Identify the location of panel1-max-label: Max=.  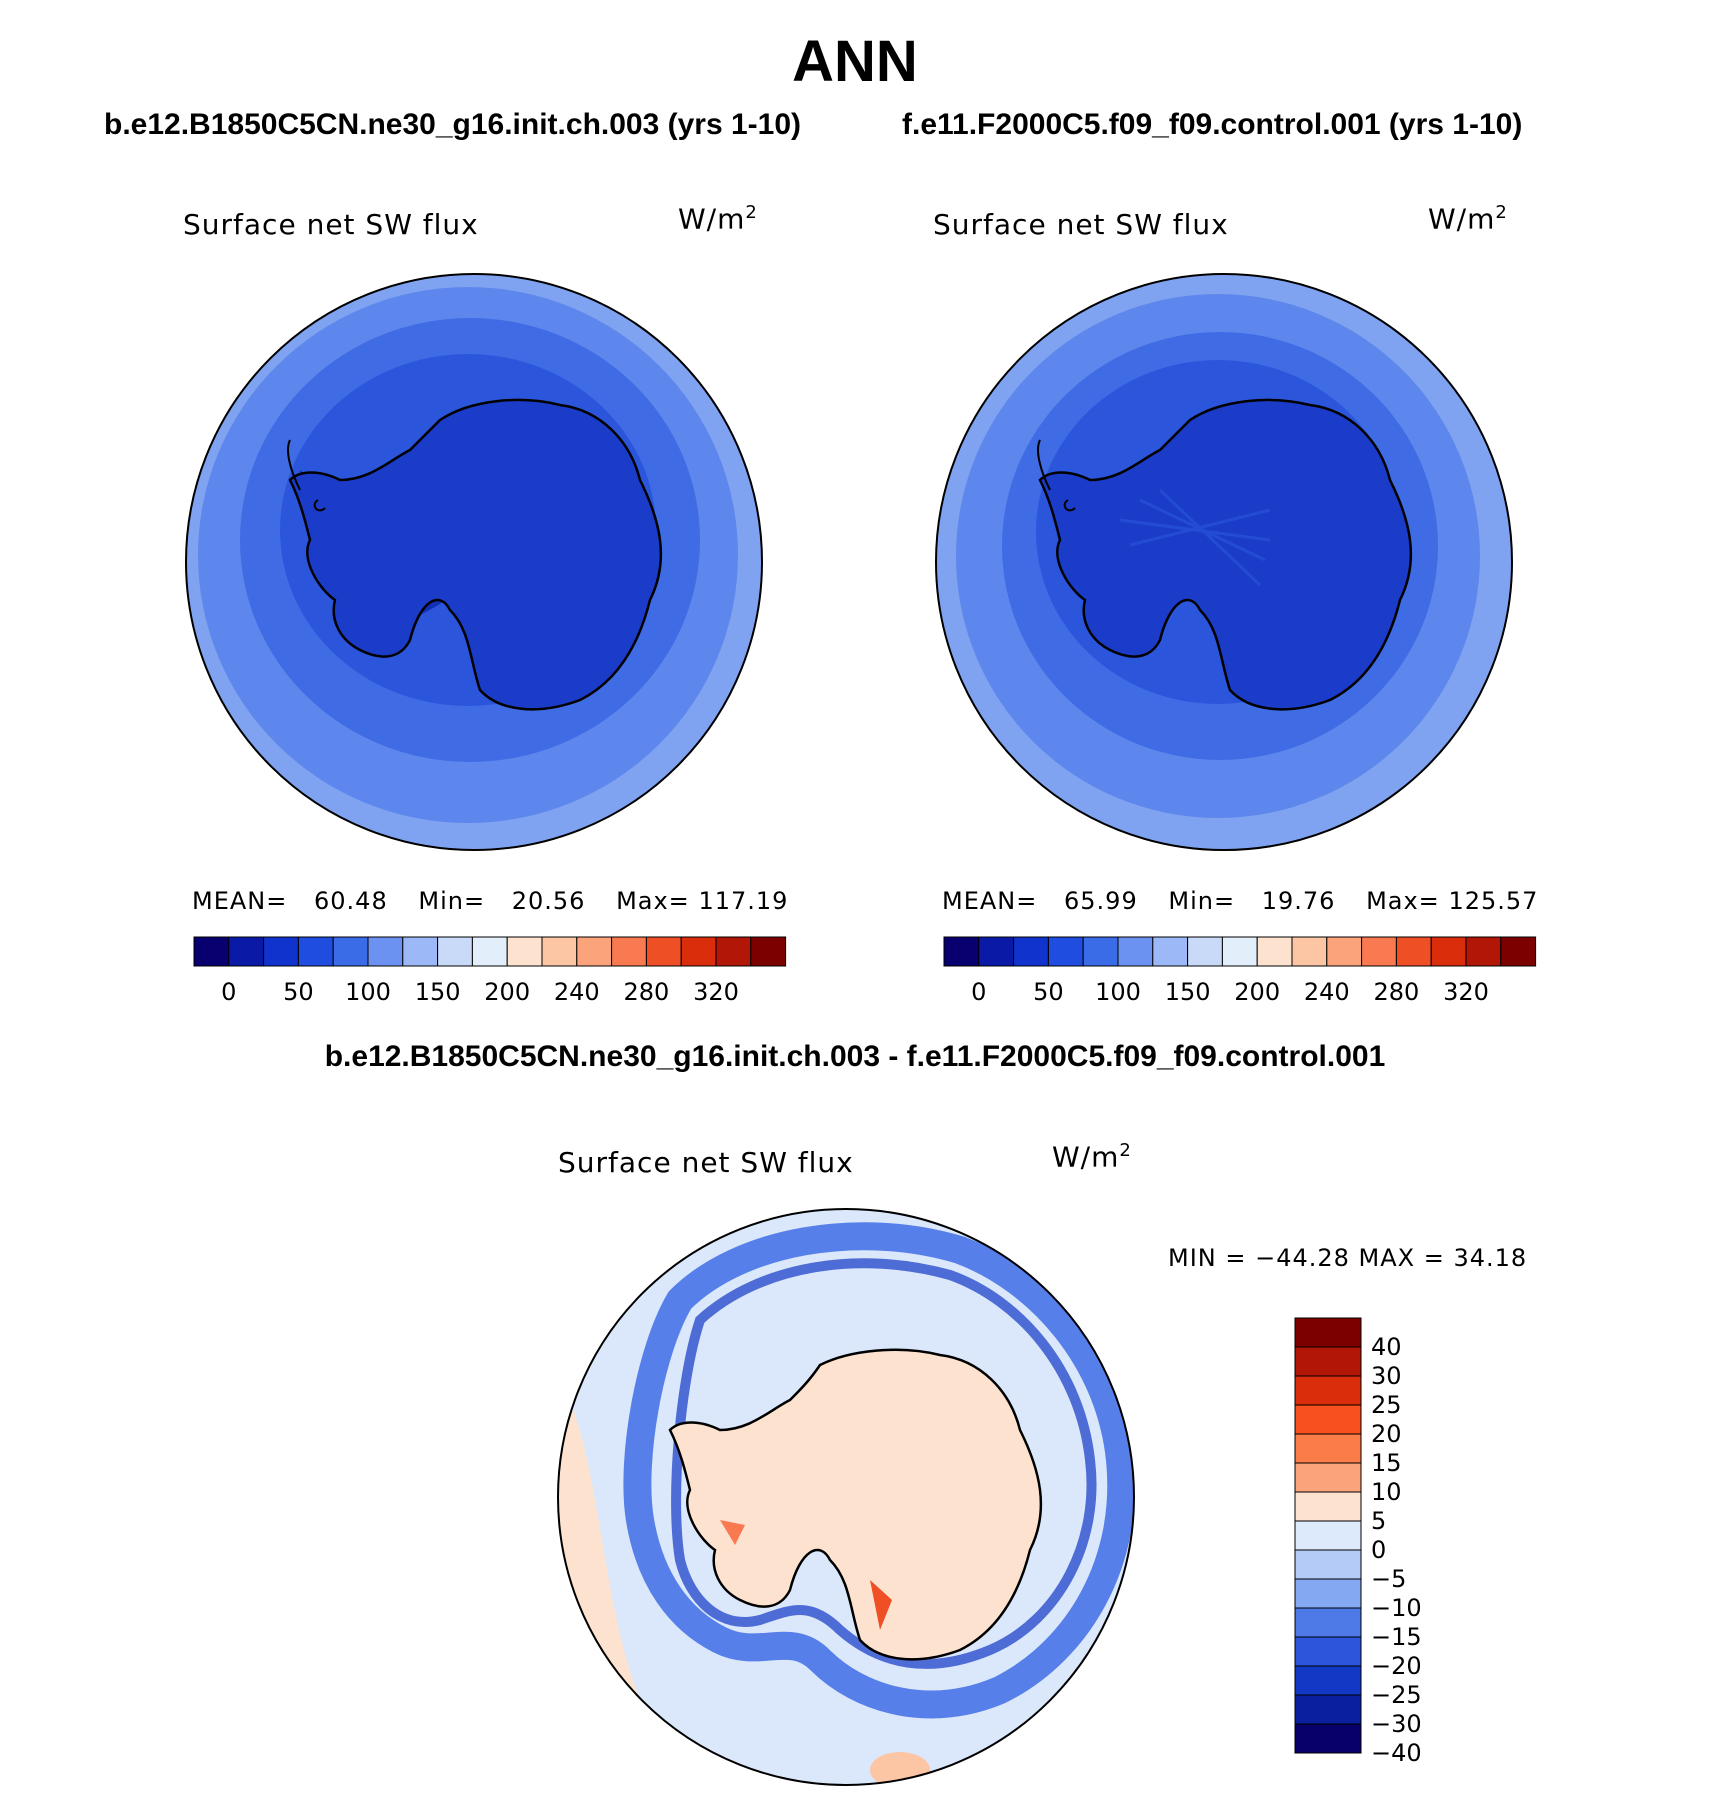
(653, 901).